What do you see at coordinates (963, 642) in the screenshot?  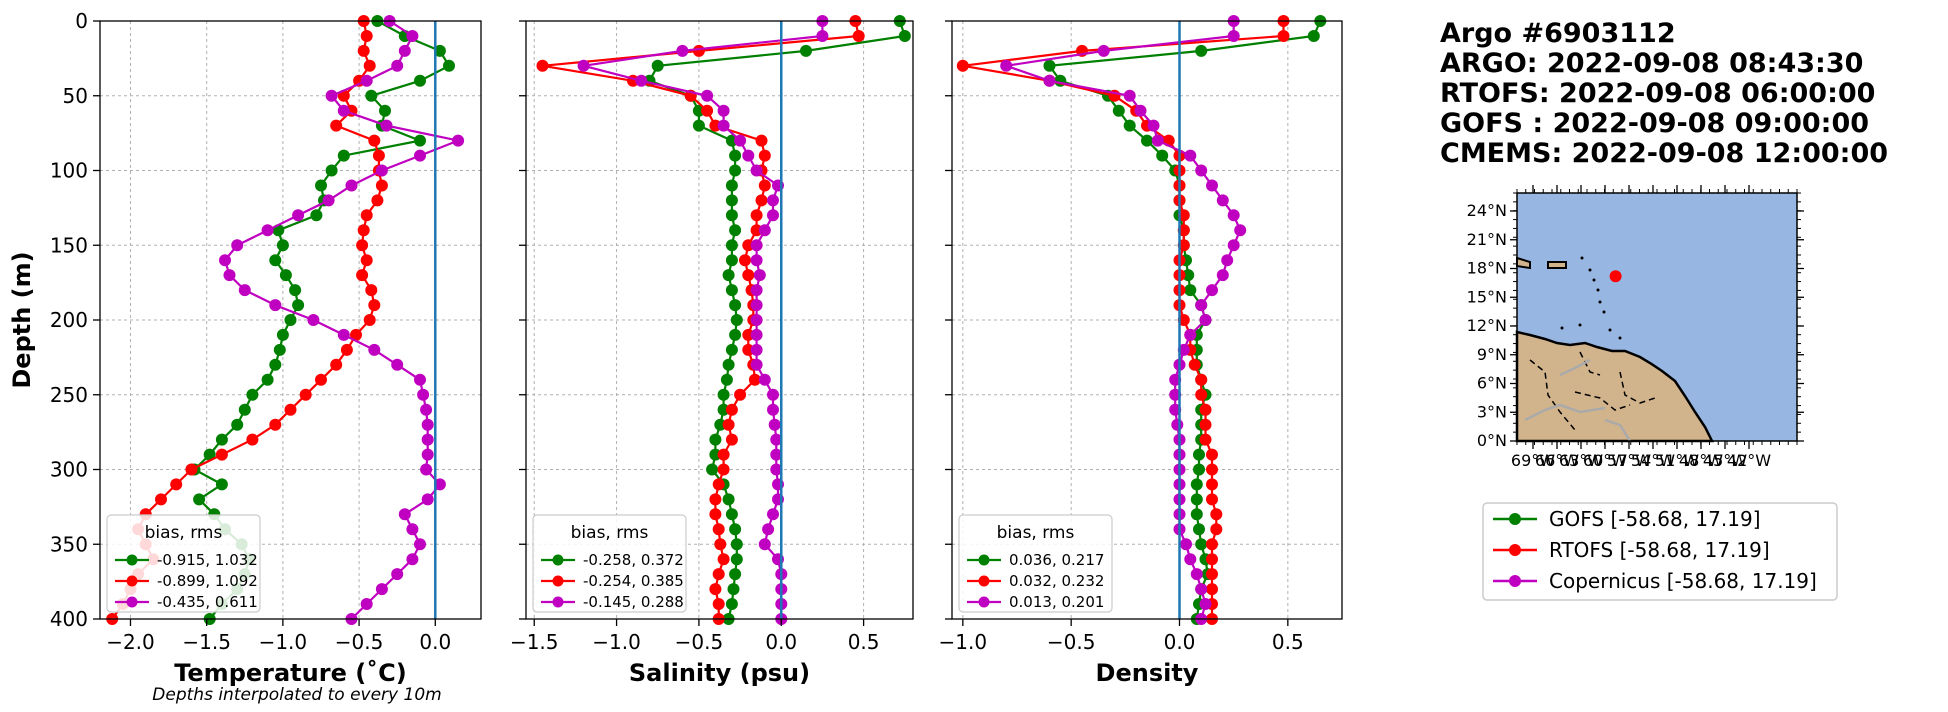 I see `x-tick-label: −1.0` at bounding box center [963, 642].